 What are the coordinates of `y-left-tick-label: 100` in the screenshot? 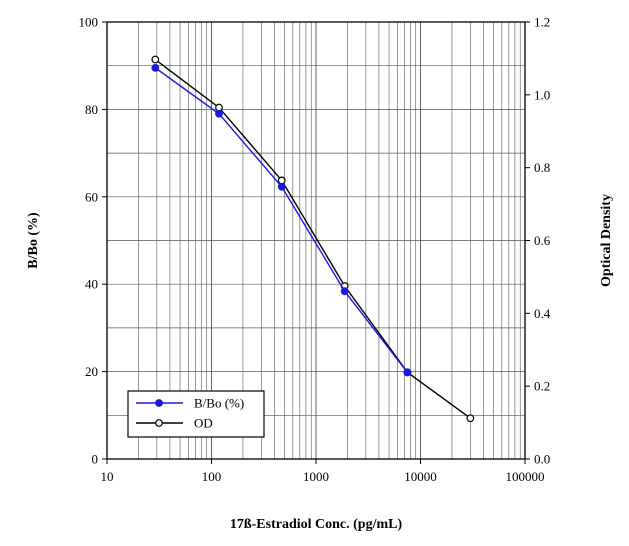 It's located at (89, 22).